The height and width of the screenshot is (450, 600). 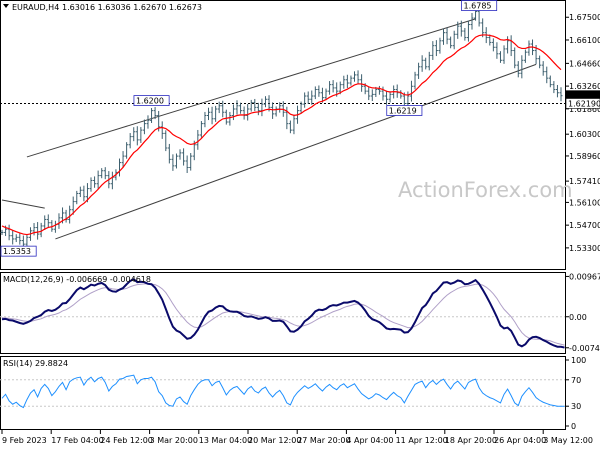 What do you see at coordinates (584, 17) in the screenshot?
I see `price-axis-label: 1.67500` at bounding box center [584, 17].